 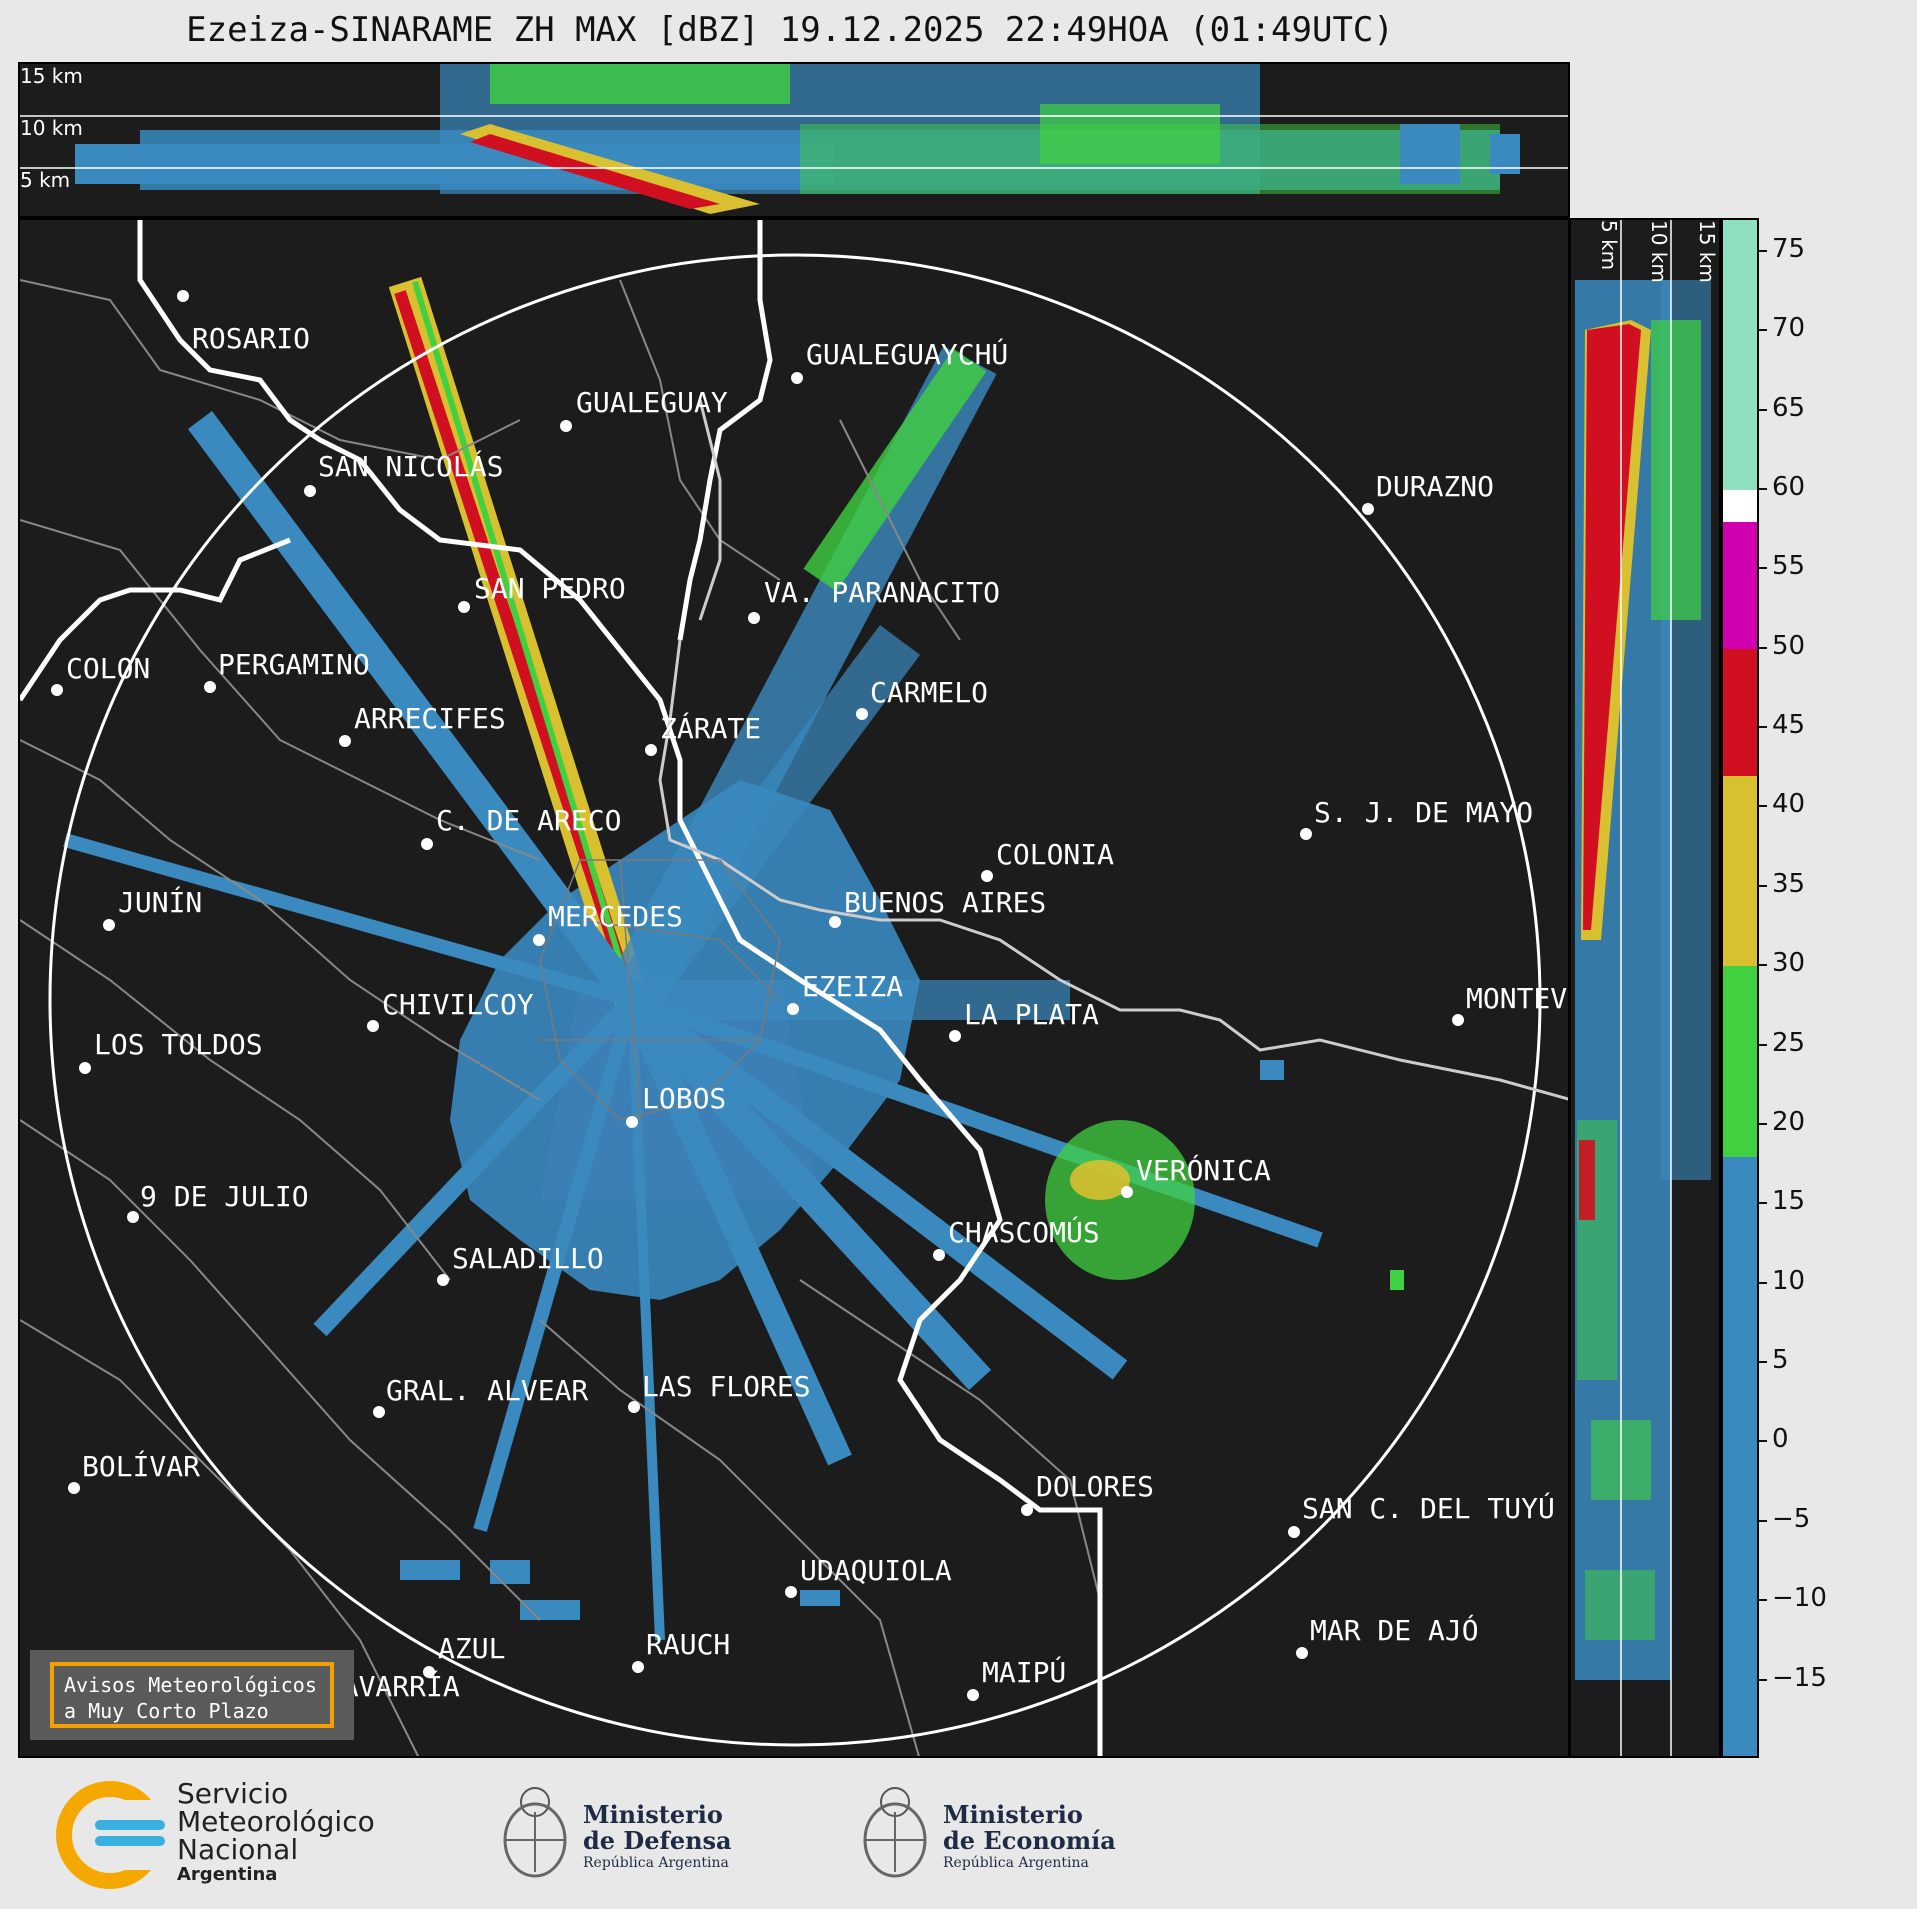 What do you see at coordinates (45, 180) in the screenshot?
I see `height-label-5km: 5 km` at bounding box center [45, 180].